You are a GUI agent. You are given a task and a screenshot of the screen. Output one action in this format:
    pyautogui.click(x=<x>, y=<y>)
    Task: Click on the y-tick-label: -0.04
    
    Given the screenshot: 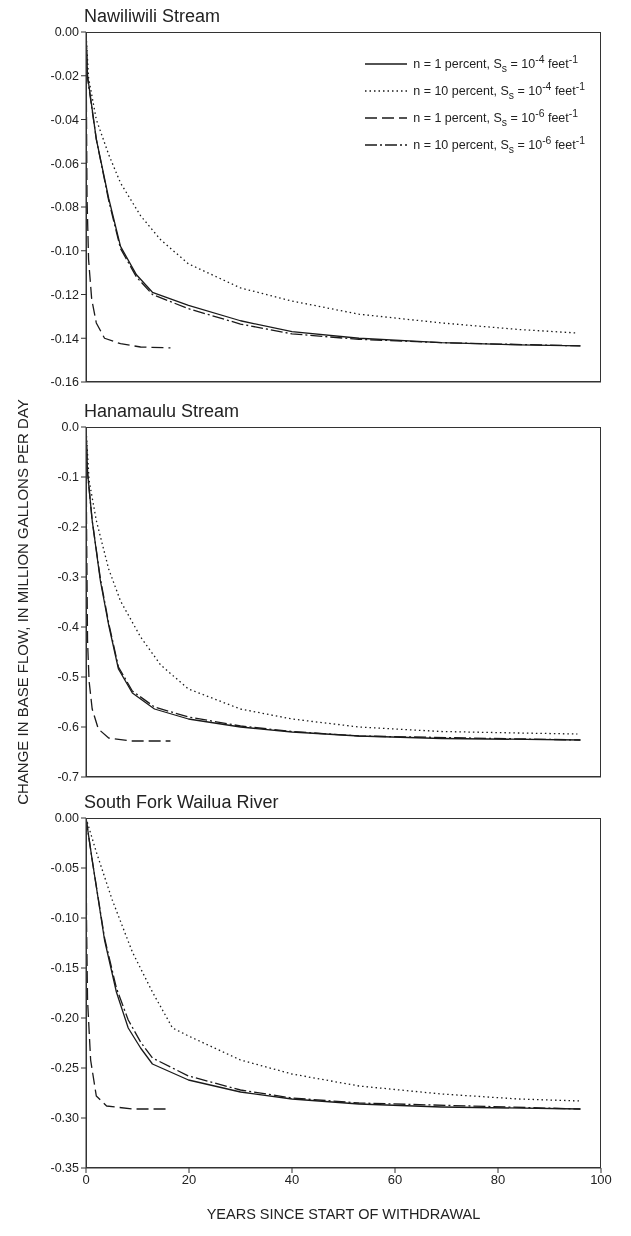 What is the action you would take?
    pyautogui.click(x=65, y=119)
    